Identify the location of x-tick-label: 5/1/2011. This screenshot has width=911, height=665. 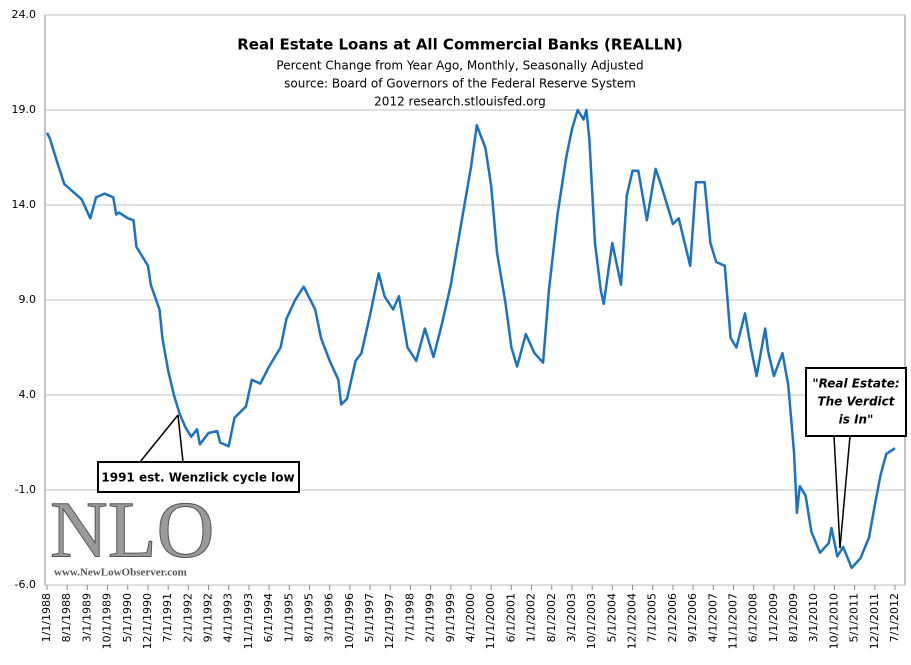
(854, 617).